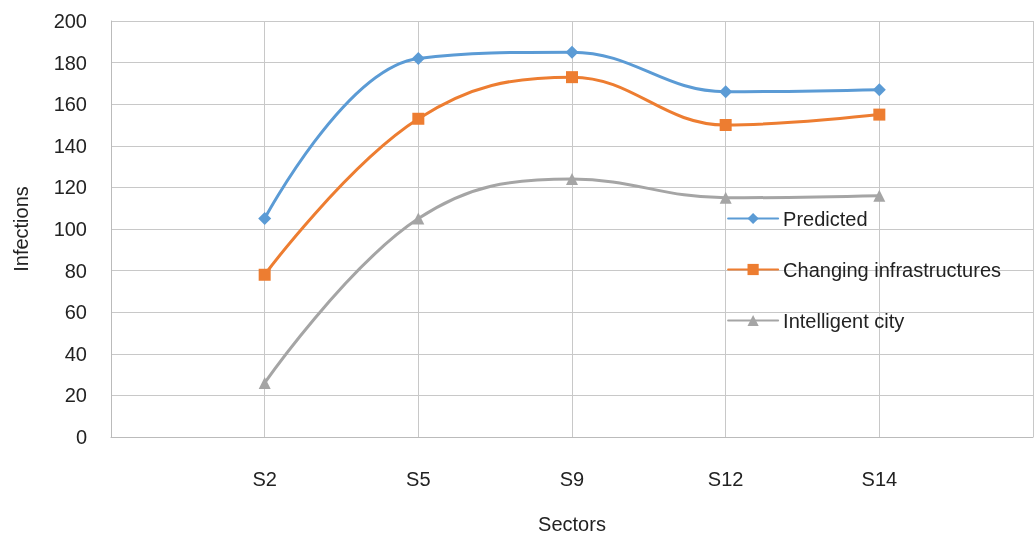 Image resolution: width=1036 pixels, height=539 pixels. I want to click on y-axis-title: Infections, so click(21, 229).